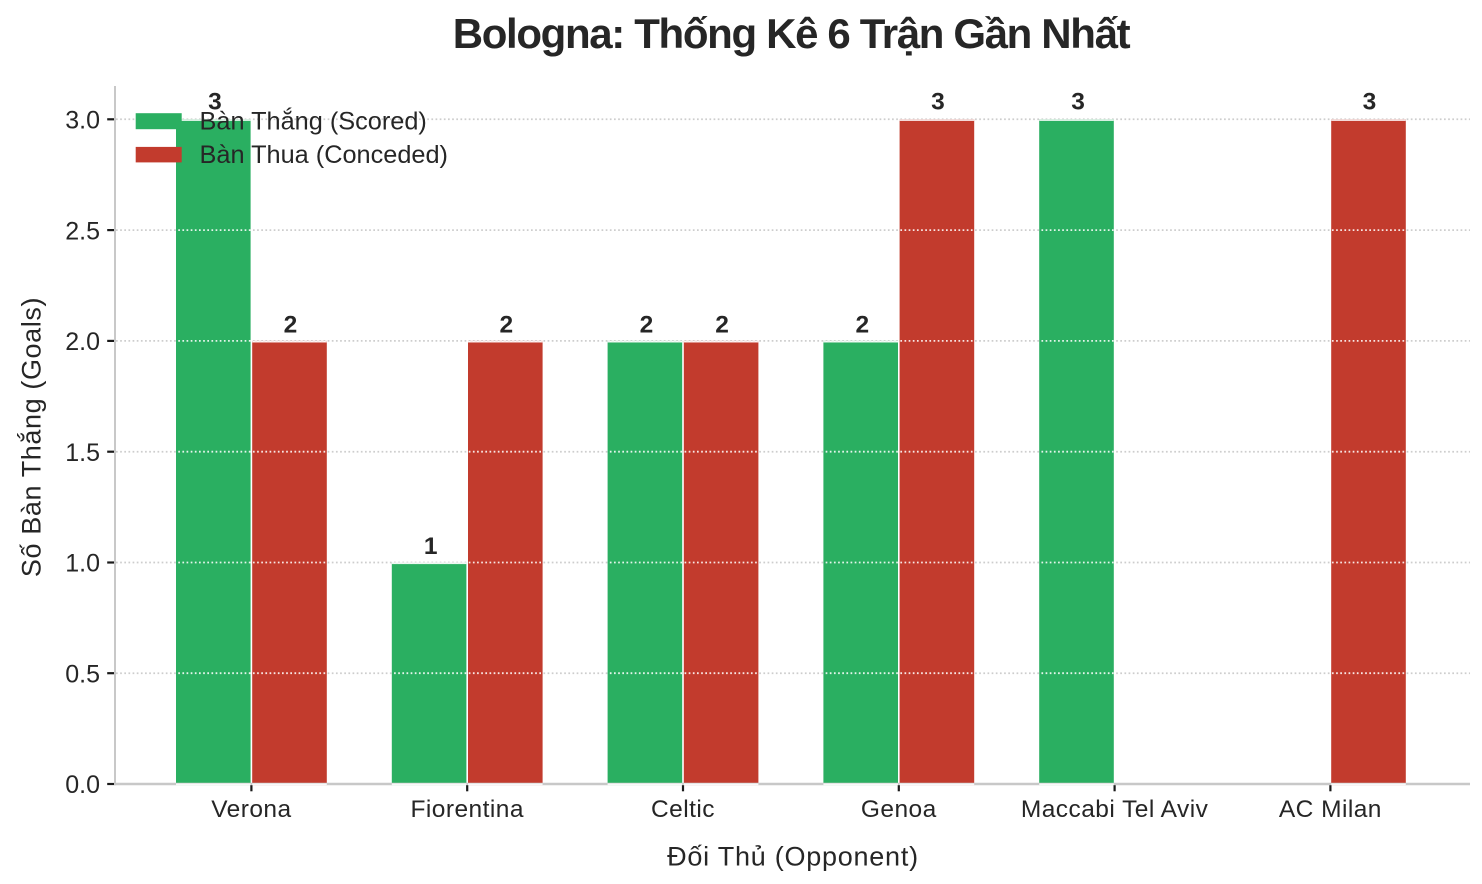  I want to click on svg-text: 1.5, so click(82, 453).